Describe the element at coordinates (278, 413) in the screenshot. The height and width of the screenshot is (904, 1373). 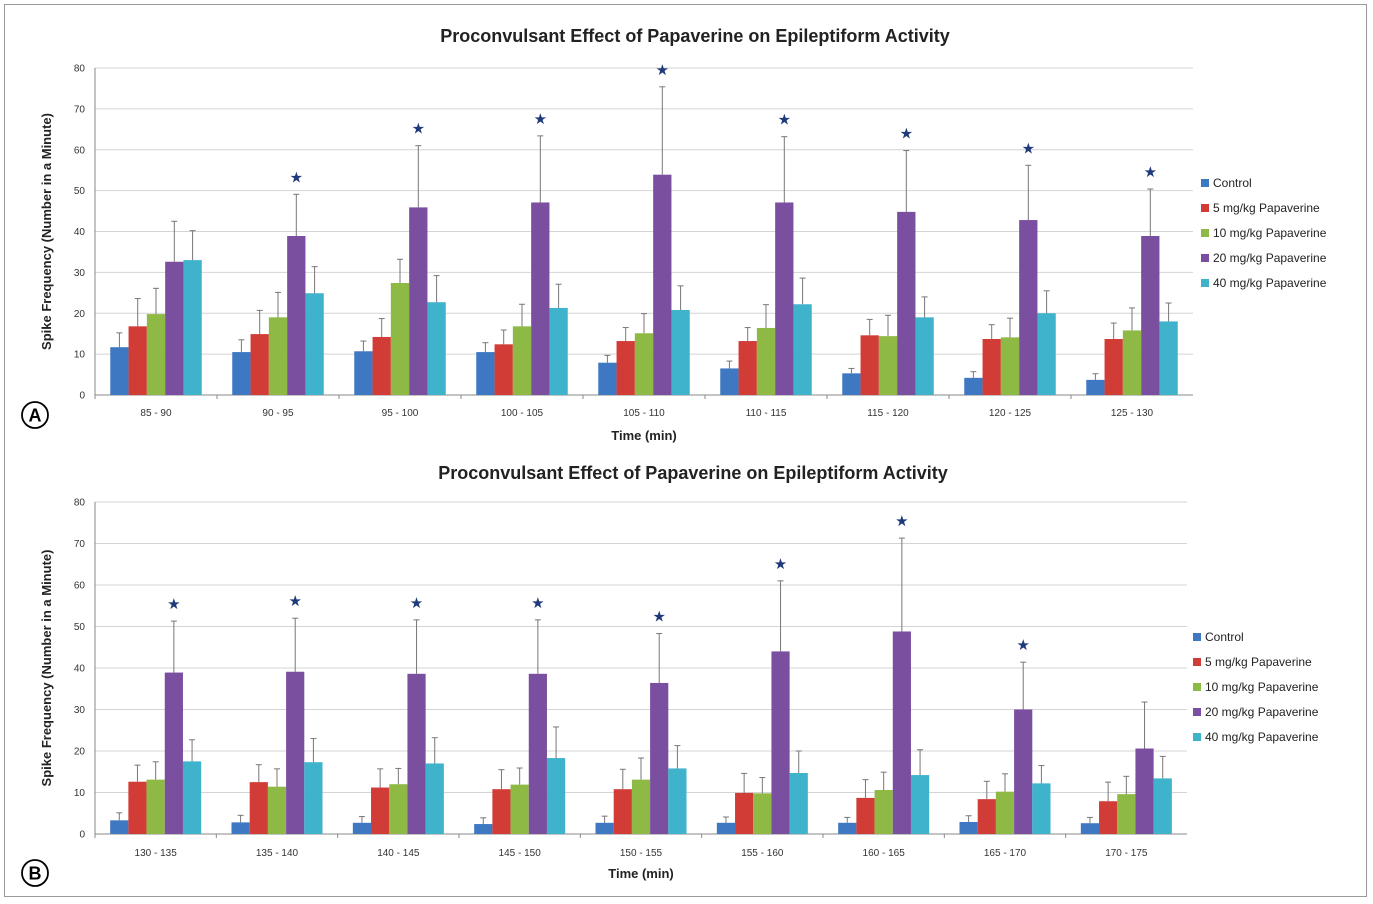
I see `x-tick-label: 90 - 95` at that location.